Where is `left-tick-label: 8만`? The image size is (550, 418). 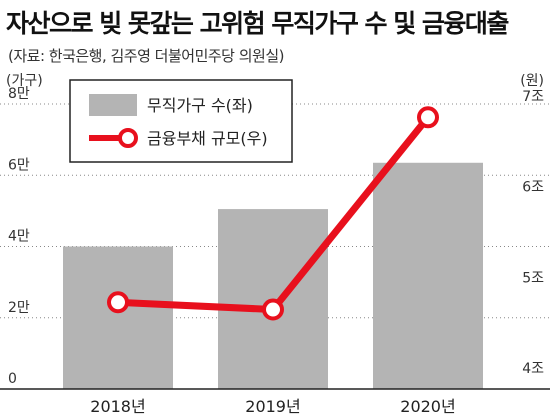 left-tick-label: 8만 is located at coordinates (19, 94).